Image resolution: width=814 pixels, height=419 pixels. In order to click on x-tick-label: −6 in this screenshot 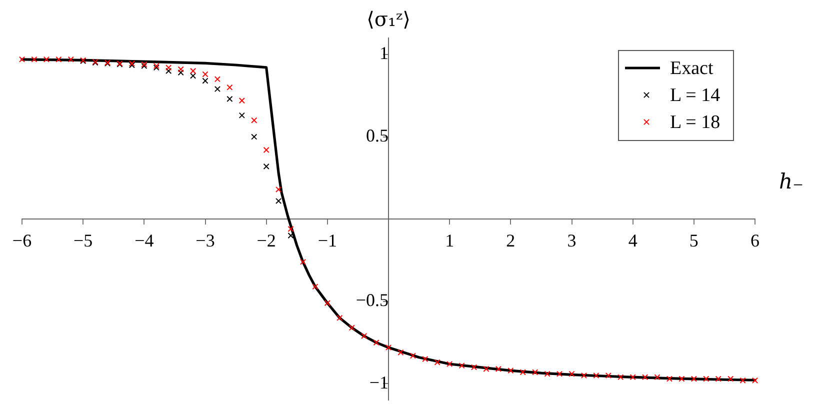, I will do `click(22, 240)`.